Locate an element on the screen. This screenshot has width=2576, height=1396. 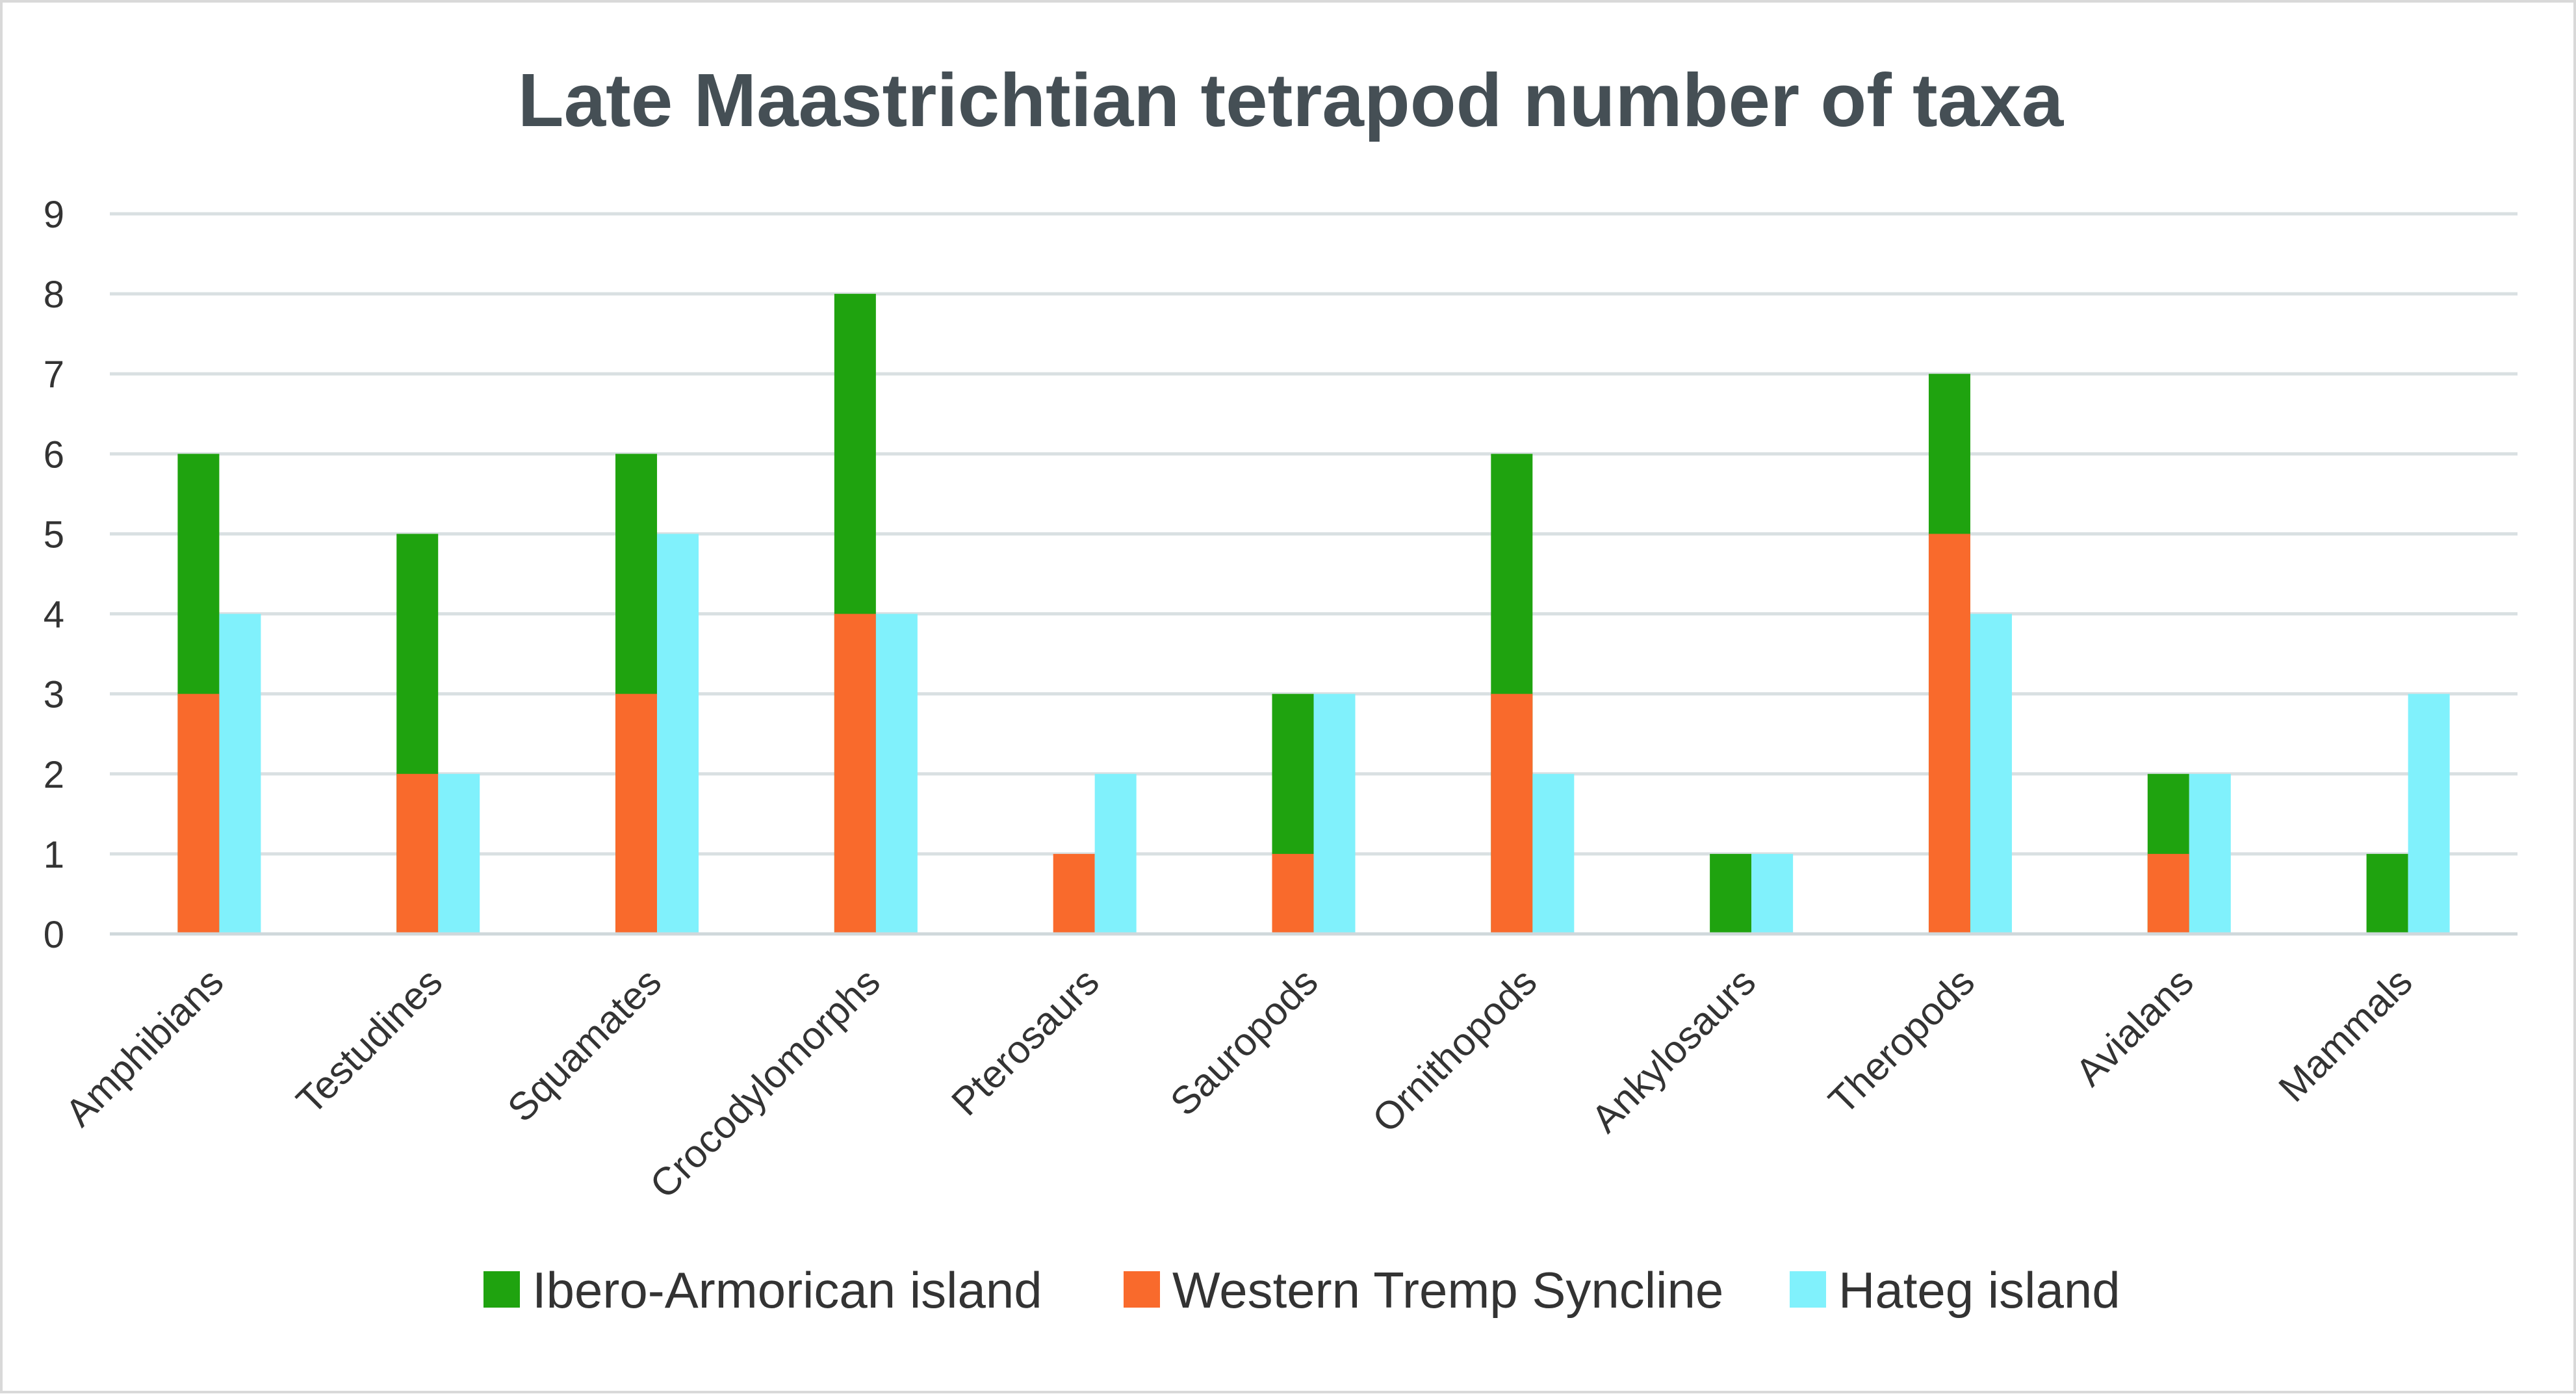
legend-label: Ibero-Armorican island is located at coordinates (787, 1290).